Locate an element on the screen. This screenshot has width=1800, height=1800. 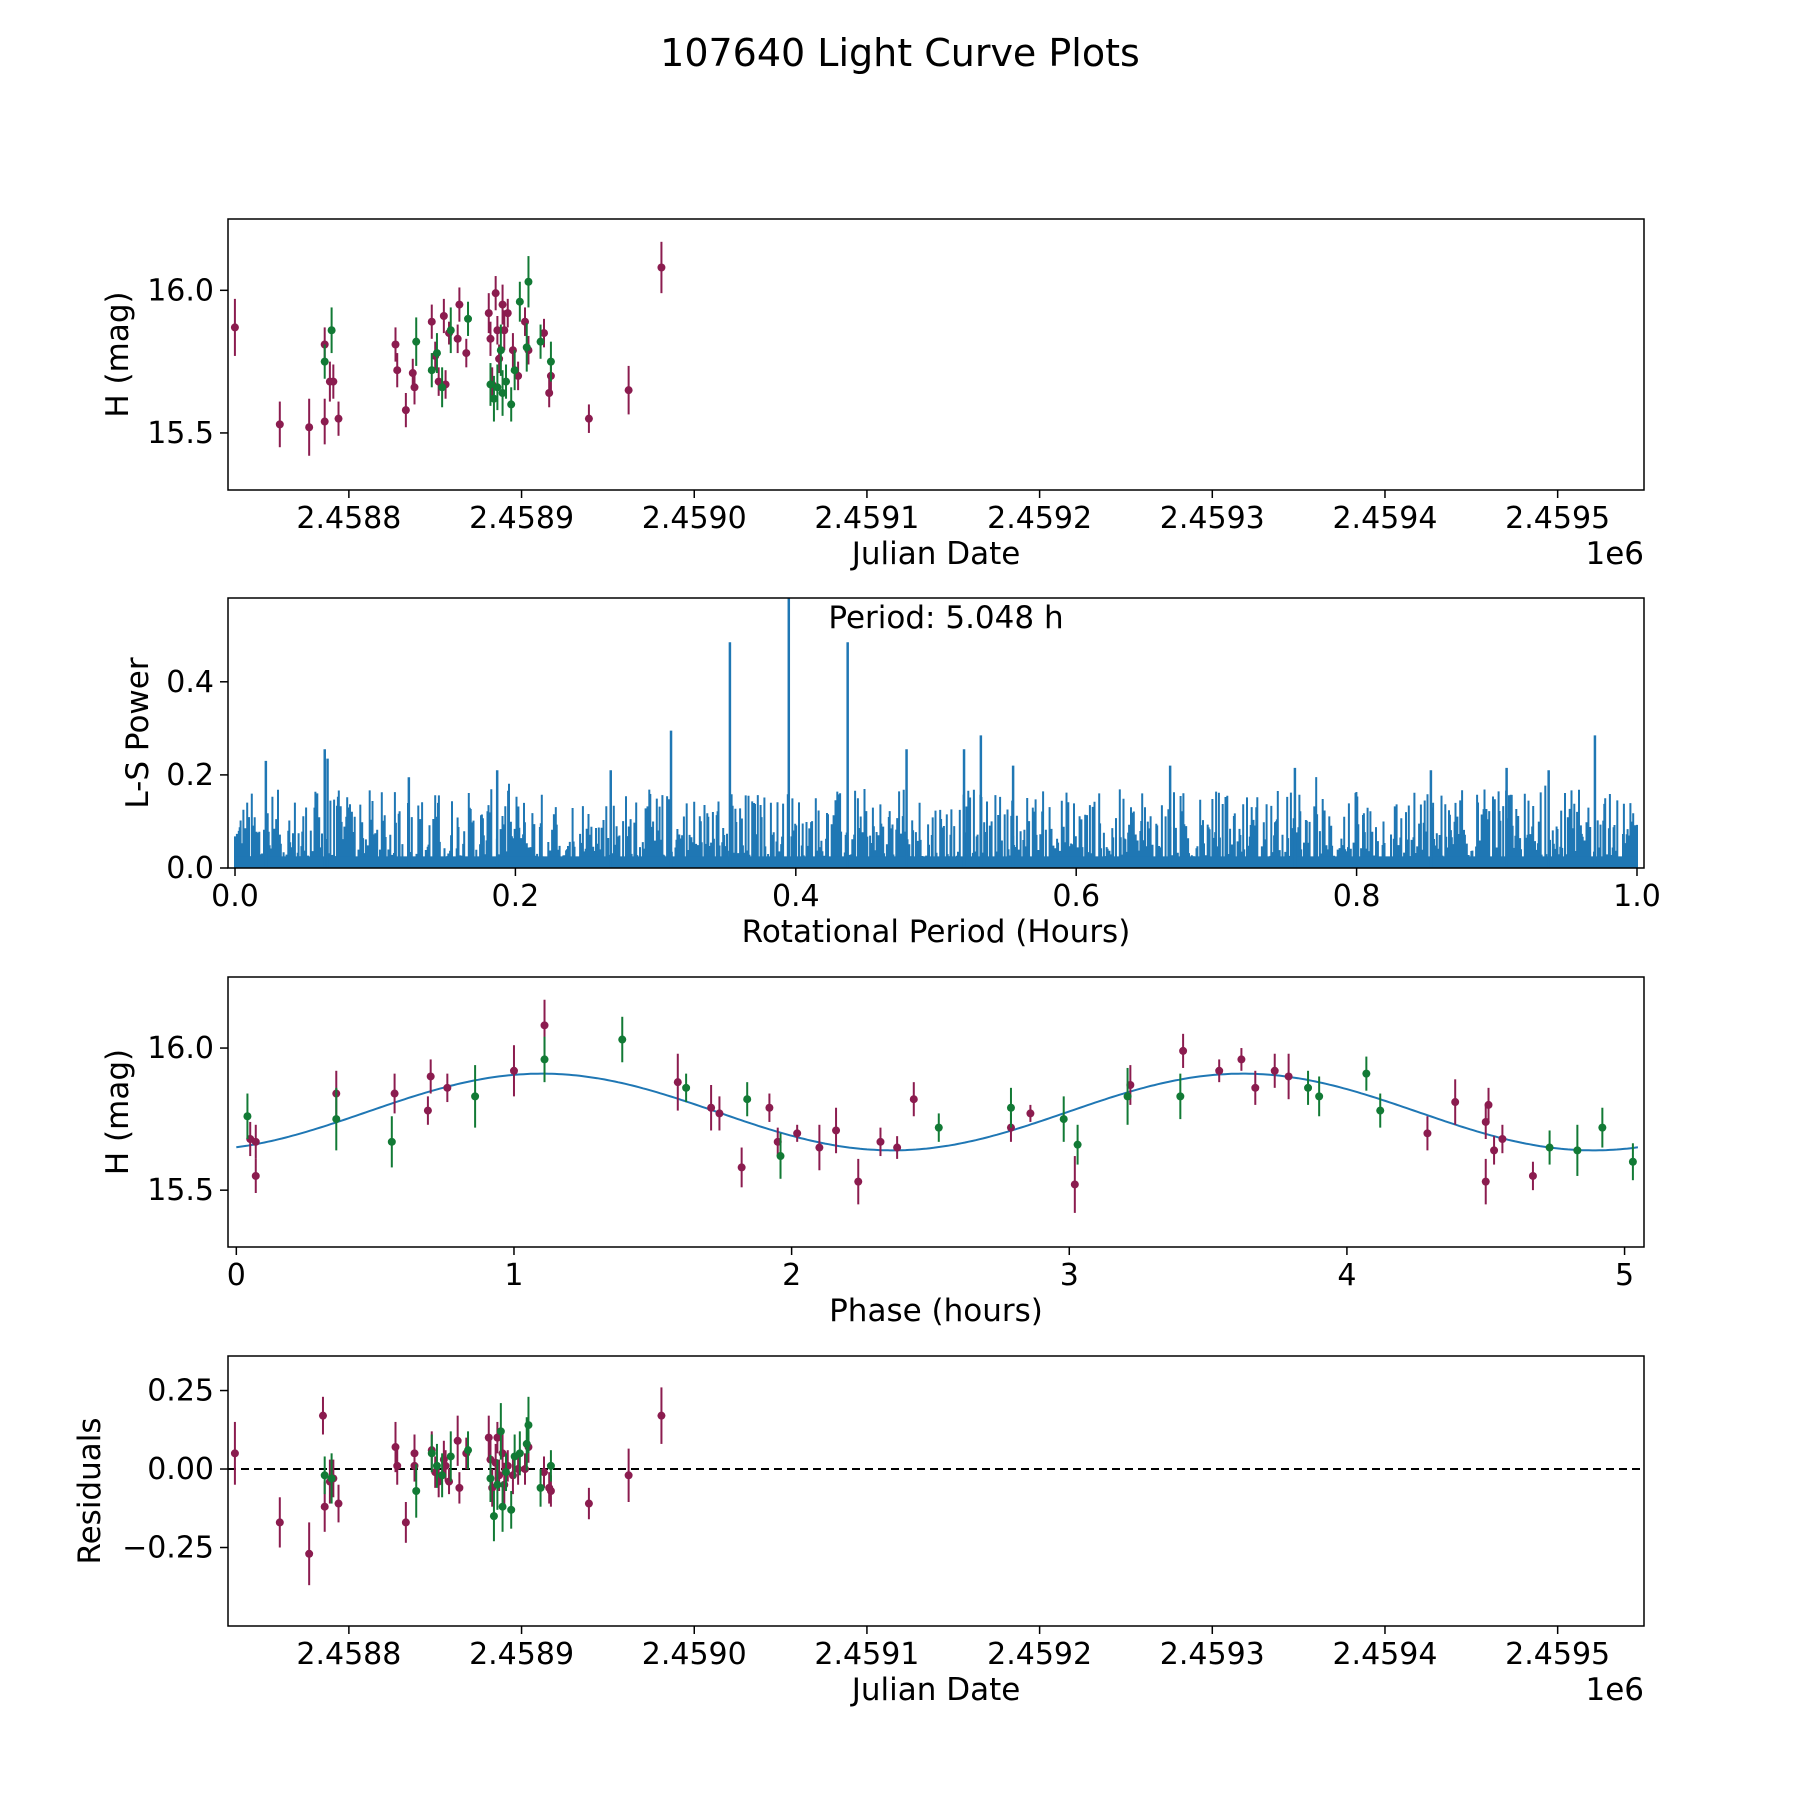
x-tick-label: 2.4588 is located at coordinates (348, 1654).